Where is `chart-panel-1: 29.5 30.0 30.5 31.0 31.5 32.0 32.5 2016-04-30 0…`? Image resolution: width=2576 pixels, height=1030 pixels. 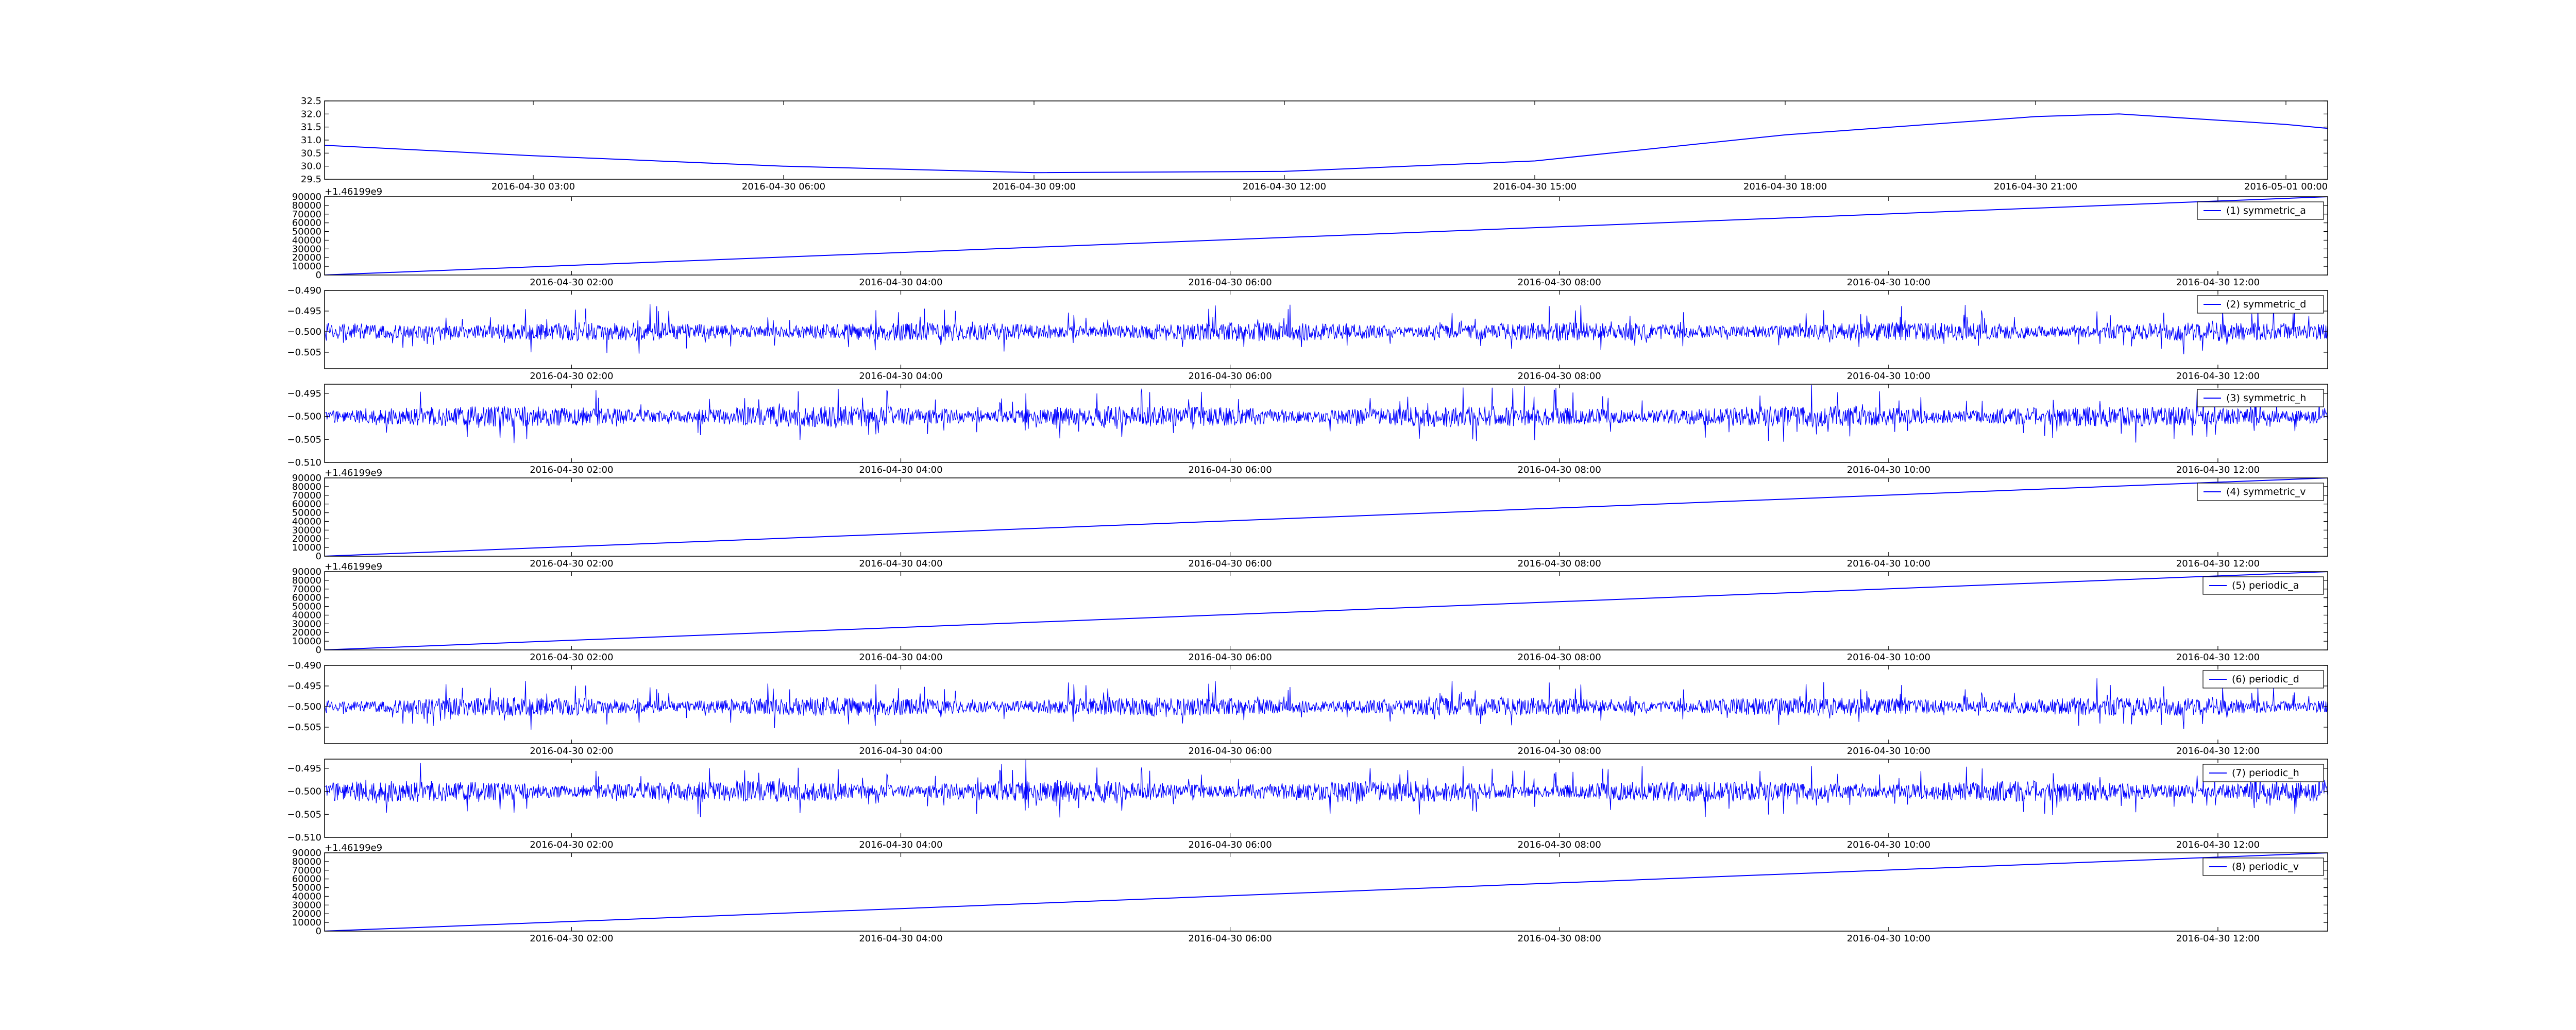
chart-panel-1: 29.5 30.0 30.5 31.0 31.5 32.0 32.5 2016-04-30 0… is located at coordinates (1314, 144).